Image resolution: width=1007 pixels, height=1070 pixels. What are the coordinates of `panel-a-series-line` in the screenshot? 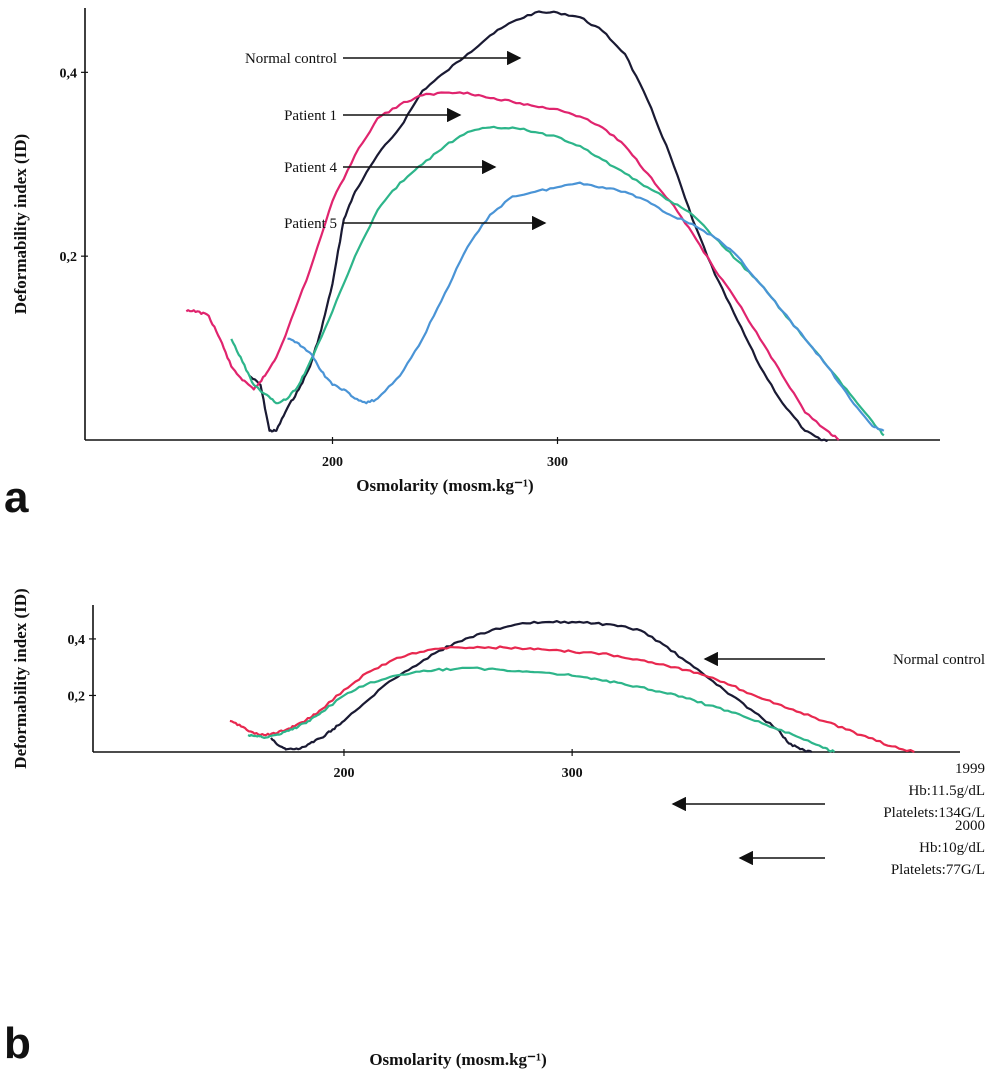 It's located at (586, 306).